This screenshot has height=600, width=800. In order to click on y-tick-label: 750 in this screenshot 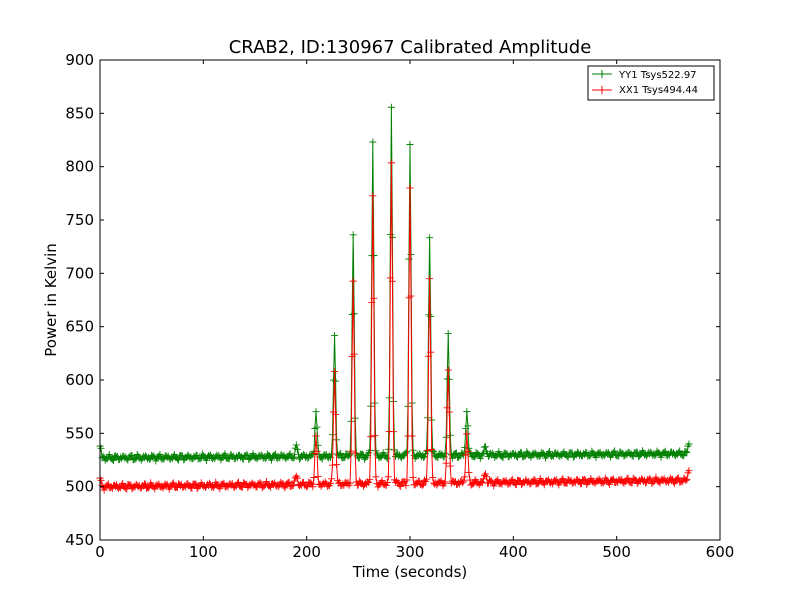, I will do `click(79, 220)`.